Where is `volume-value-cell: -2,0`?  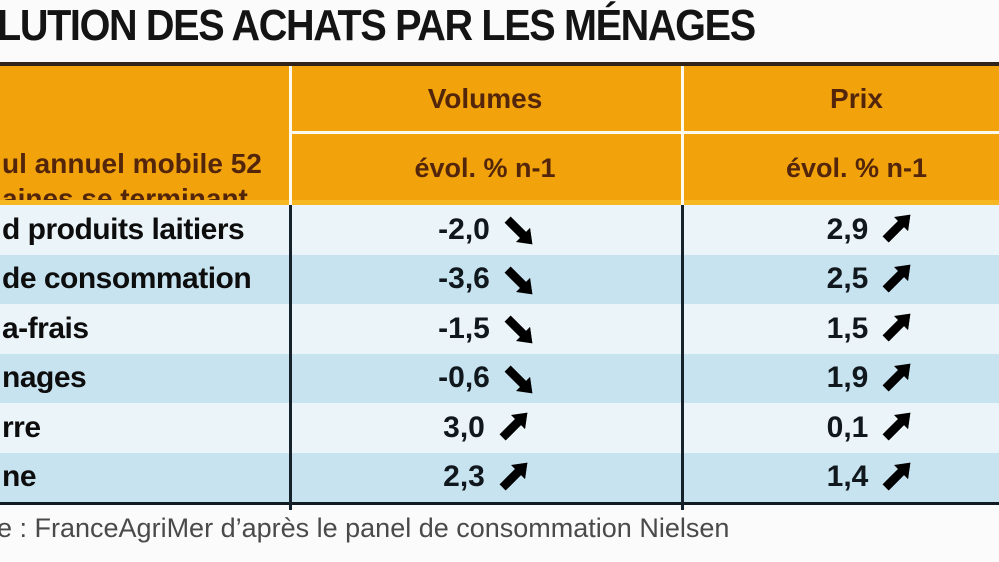
volume-value-cell: -2,0 is located at coordinates (486, 230).